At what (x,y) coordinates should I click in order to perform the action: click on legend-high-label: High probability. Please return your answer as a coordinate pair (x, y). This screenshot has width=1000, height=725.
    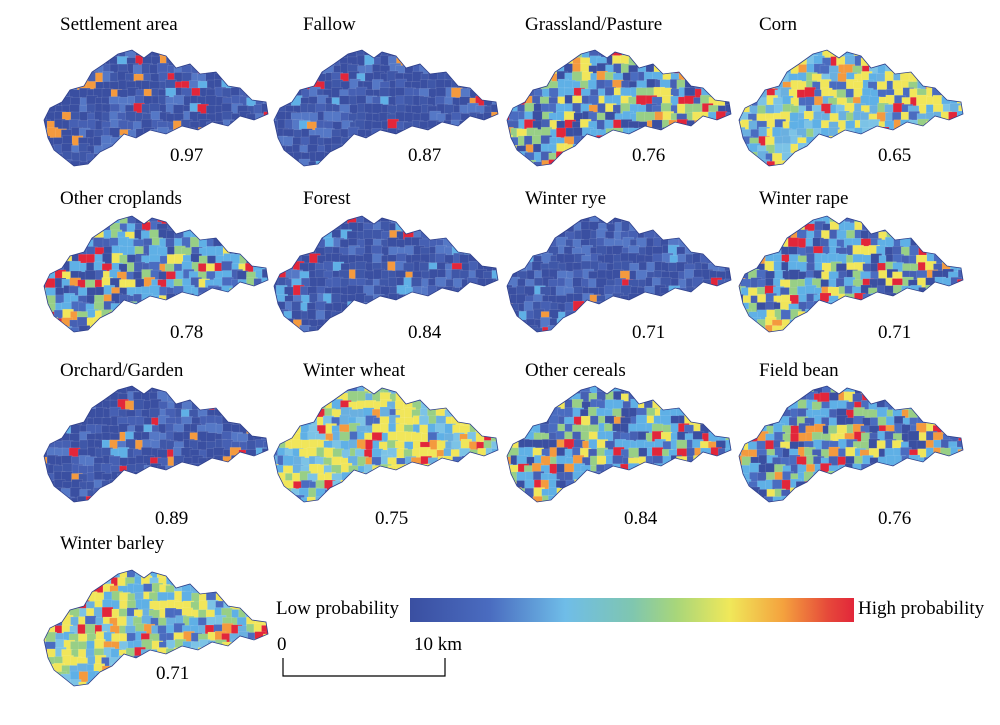
    Looking at the image, I should click on (921, 608).